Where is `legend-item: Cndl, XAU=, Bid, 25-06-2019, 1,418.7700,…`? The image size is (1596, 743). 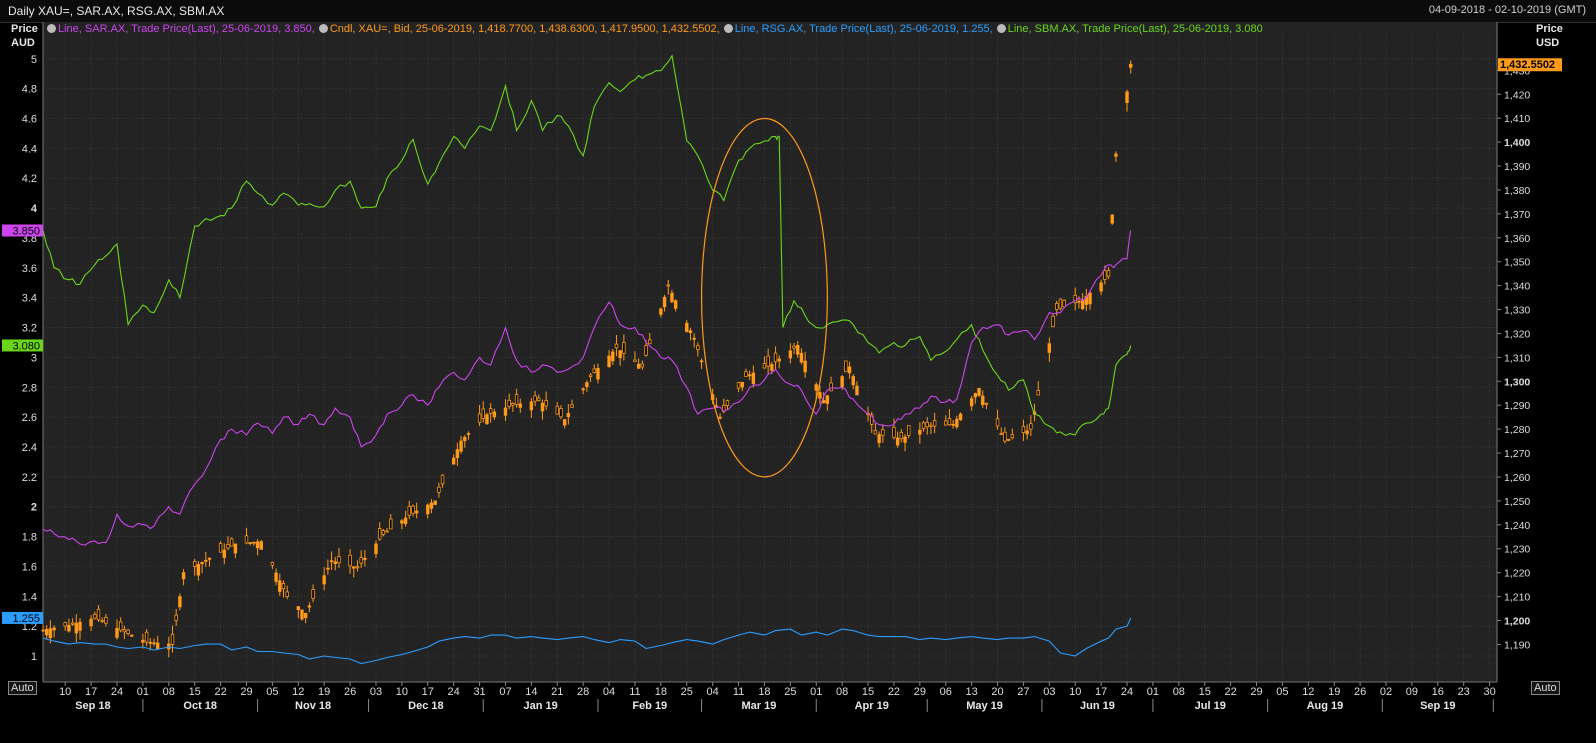
legend-item: Cndl, XAU=, Bid, 25-06-2019, 1,418.7700,… is located at coordinates (519, 29).